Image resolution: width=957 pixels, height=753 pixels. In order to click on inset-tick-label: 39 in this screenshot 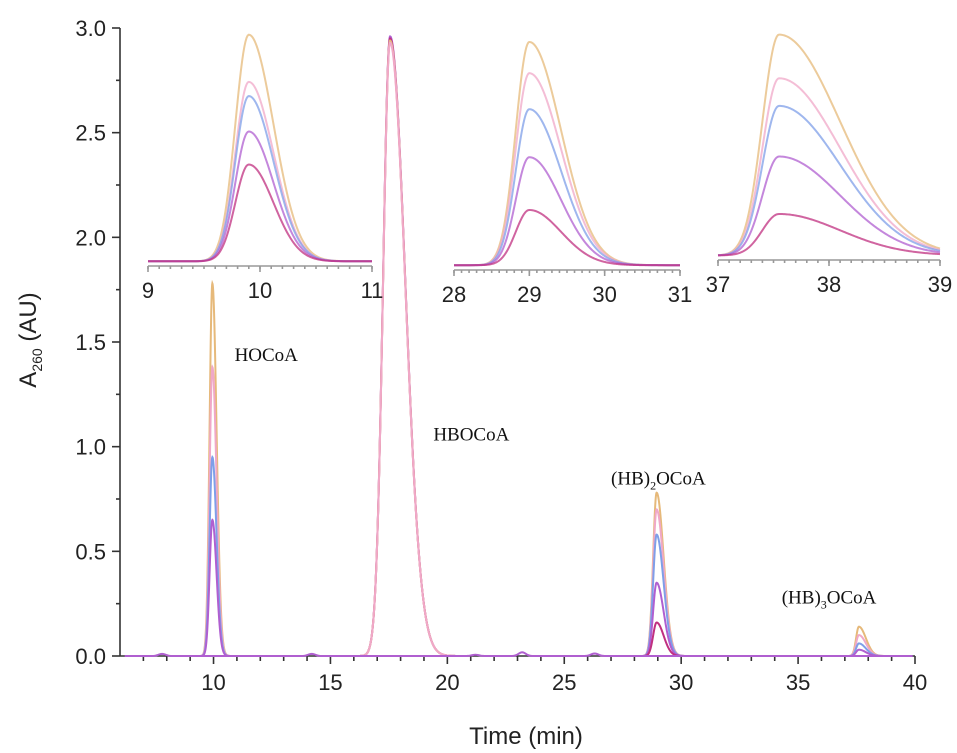, I will do `click(940, 284)`.